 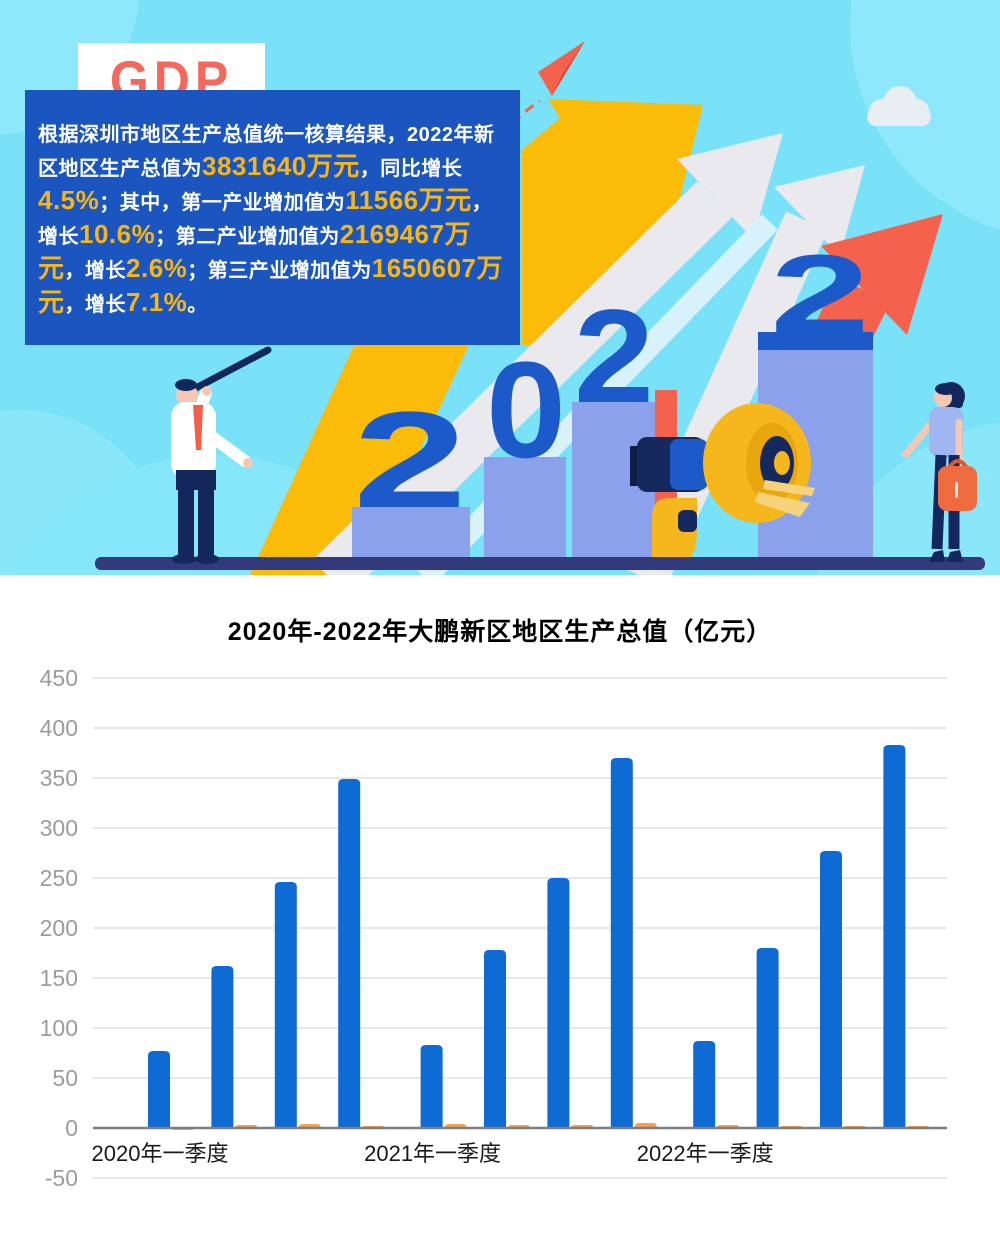 I want to click on telescope-icon, so click(x=231, y=369).